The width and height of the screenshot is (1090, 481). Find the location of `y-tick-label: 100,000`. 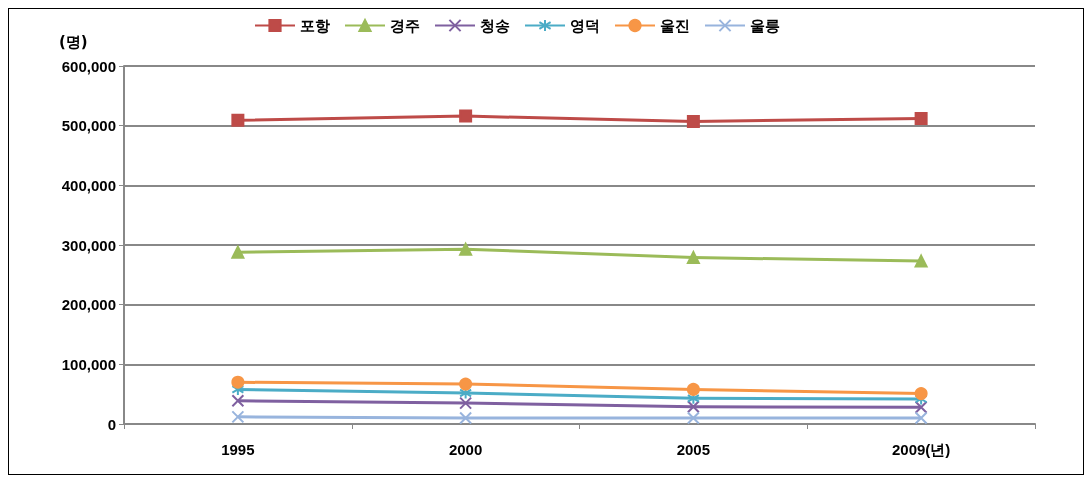

y-tick-label: 100,000 is located at coordinates (88, 364).